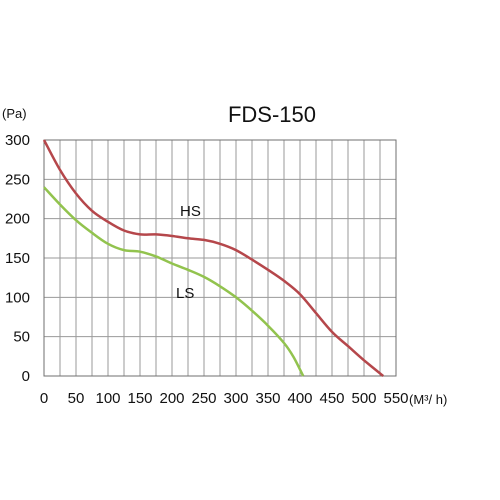 The height and width of the screenshot is (500, 500). Describe the element at coordinates (107, 398) in the screenshot. I see `x-tick-label: 100` at that location.